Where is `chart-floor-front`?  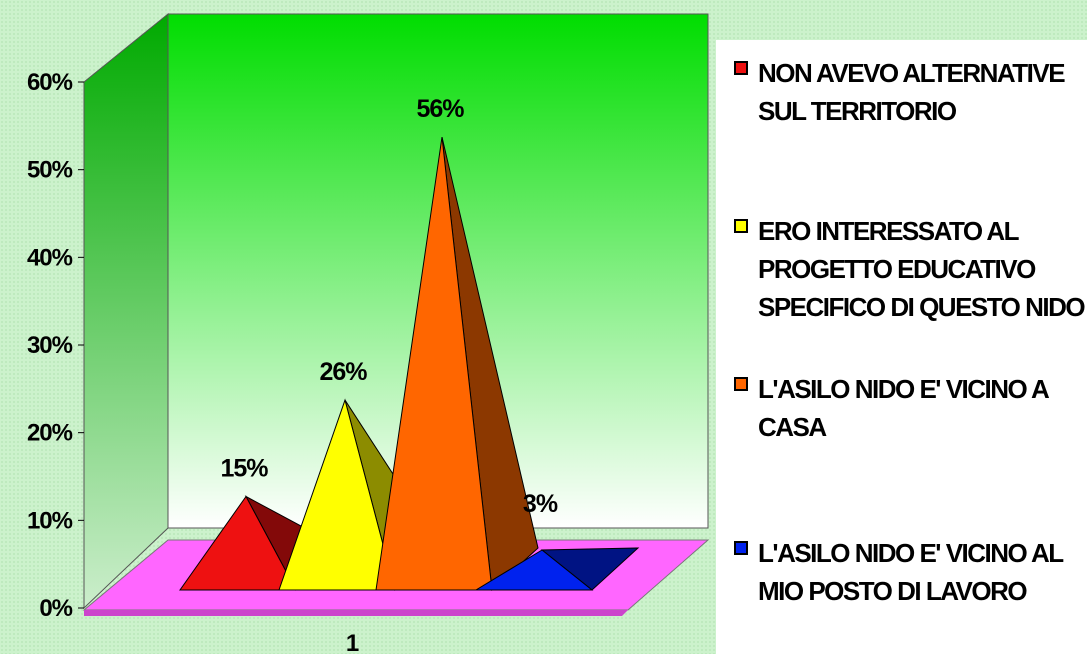 chart-floor-front is located at coordinates (356, 613).